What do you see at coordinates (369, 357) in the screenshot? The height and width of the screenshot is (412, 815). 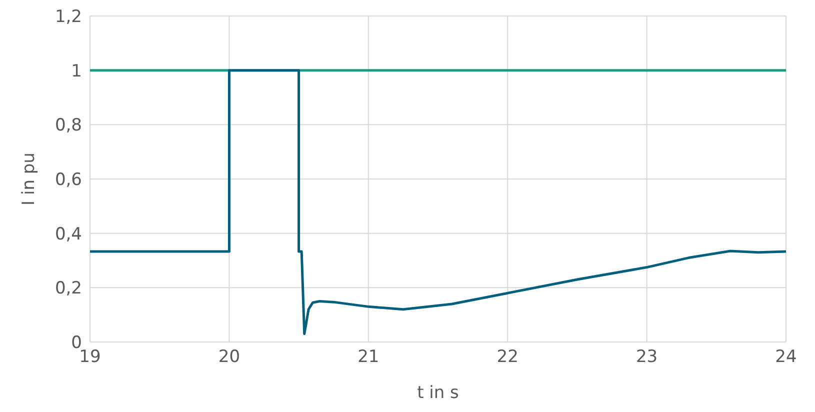 I see `x-tick-label: 21` at bounding box center [369, 357].